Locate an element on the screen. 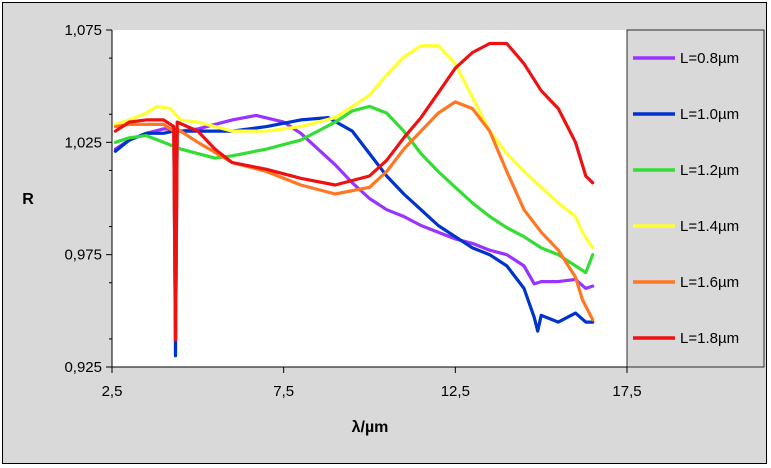 This screenshot has height=468, width=771. legend-label-5: L=1.6µm is located at coordinates (709, 282).